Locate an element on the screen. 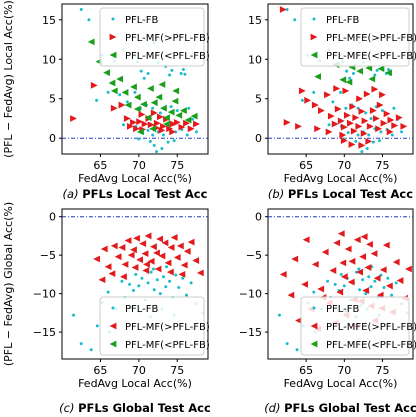 The width and height of the screenshot is (416, 417). y-tick-label: 5 is located at coordinates (52, 99).